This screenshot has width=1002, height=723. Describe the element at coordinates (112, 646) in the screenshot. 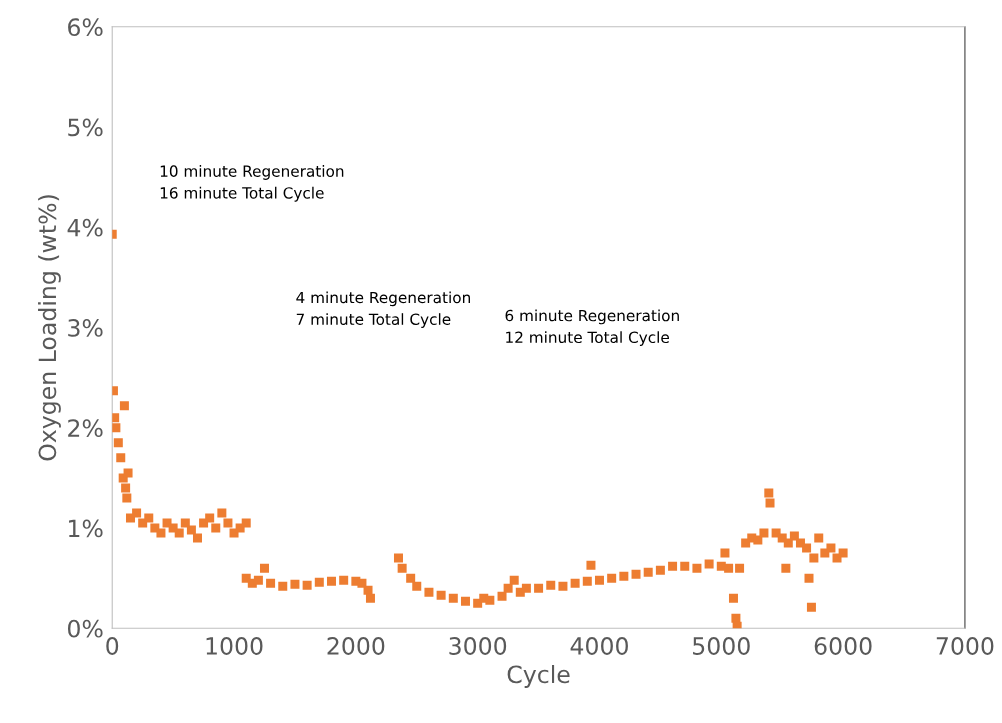

I see `x-tick-label: 0` at that location.